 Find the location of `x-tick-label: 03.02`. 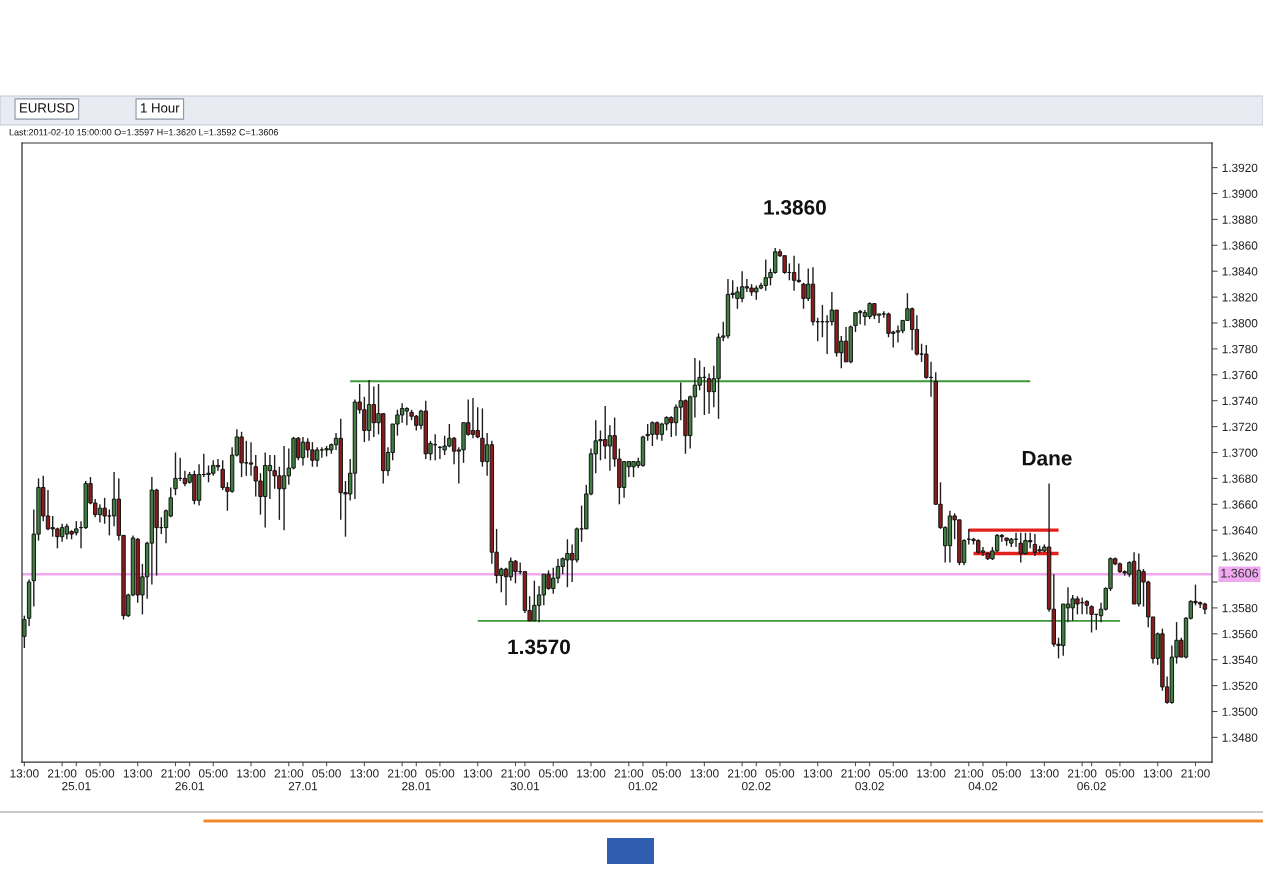

x-tick-label: 03.02 is located at coordinates (869, 786).